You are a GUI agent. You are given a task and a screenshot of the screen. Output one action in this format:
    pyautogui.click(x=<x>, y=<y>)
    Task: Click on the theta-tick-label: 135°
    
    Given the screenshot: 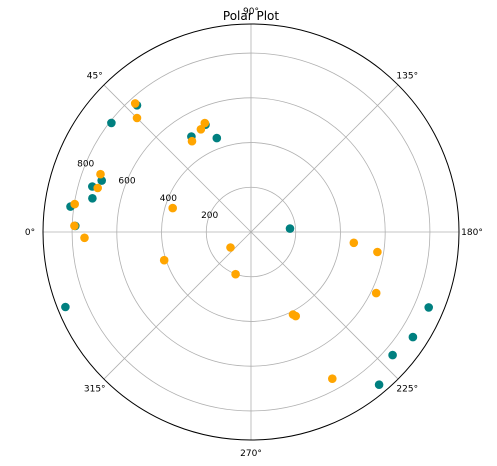 What is the action you would take?
    pyautogui.click(x=407, y=77)
    